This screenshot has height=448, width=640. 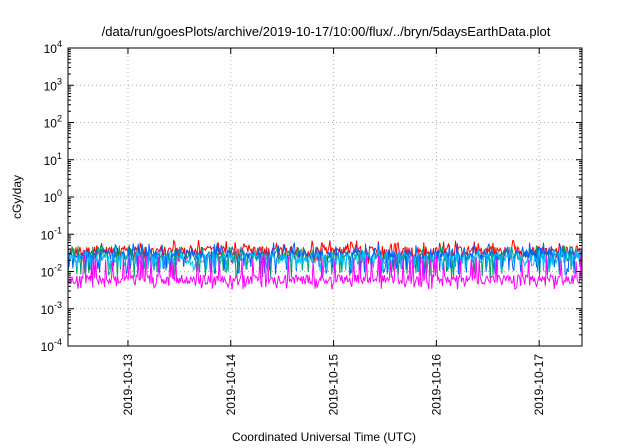 What do you see at coordinates (539, 385) in the screenshot?
I see `x-tick-label: 2019-10-17` at bounding box center [539, 385].